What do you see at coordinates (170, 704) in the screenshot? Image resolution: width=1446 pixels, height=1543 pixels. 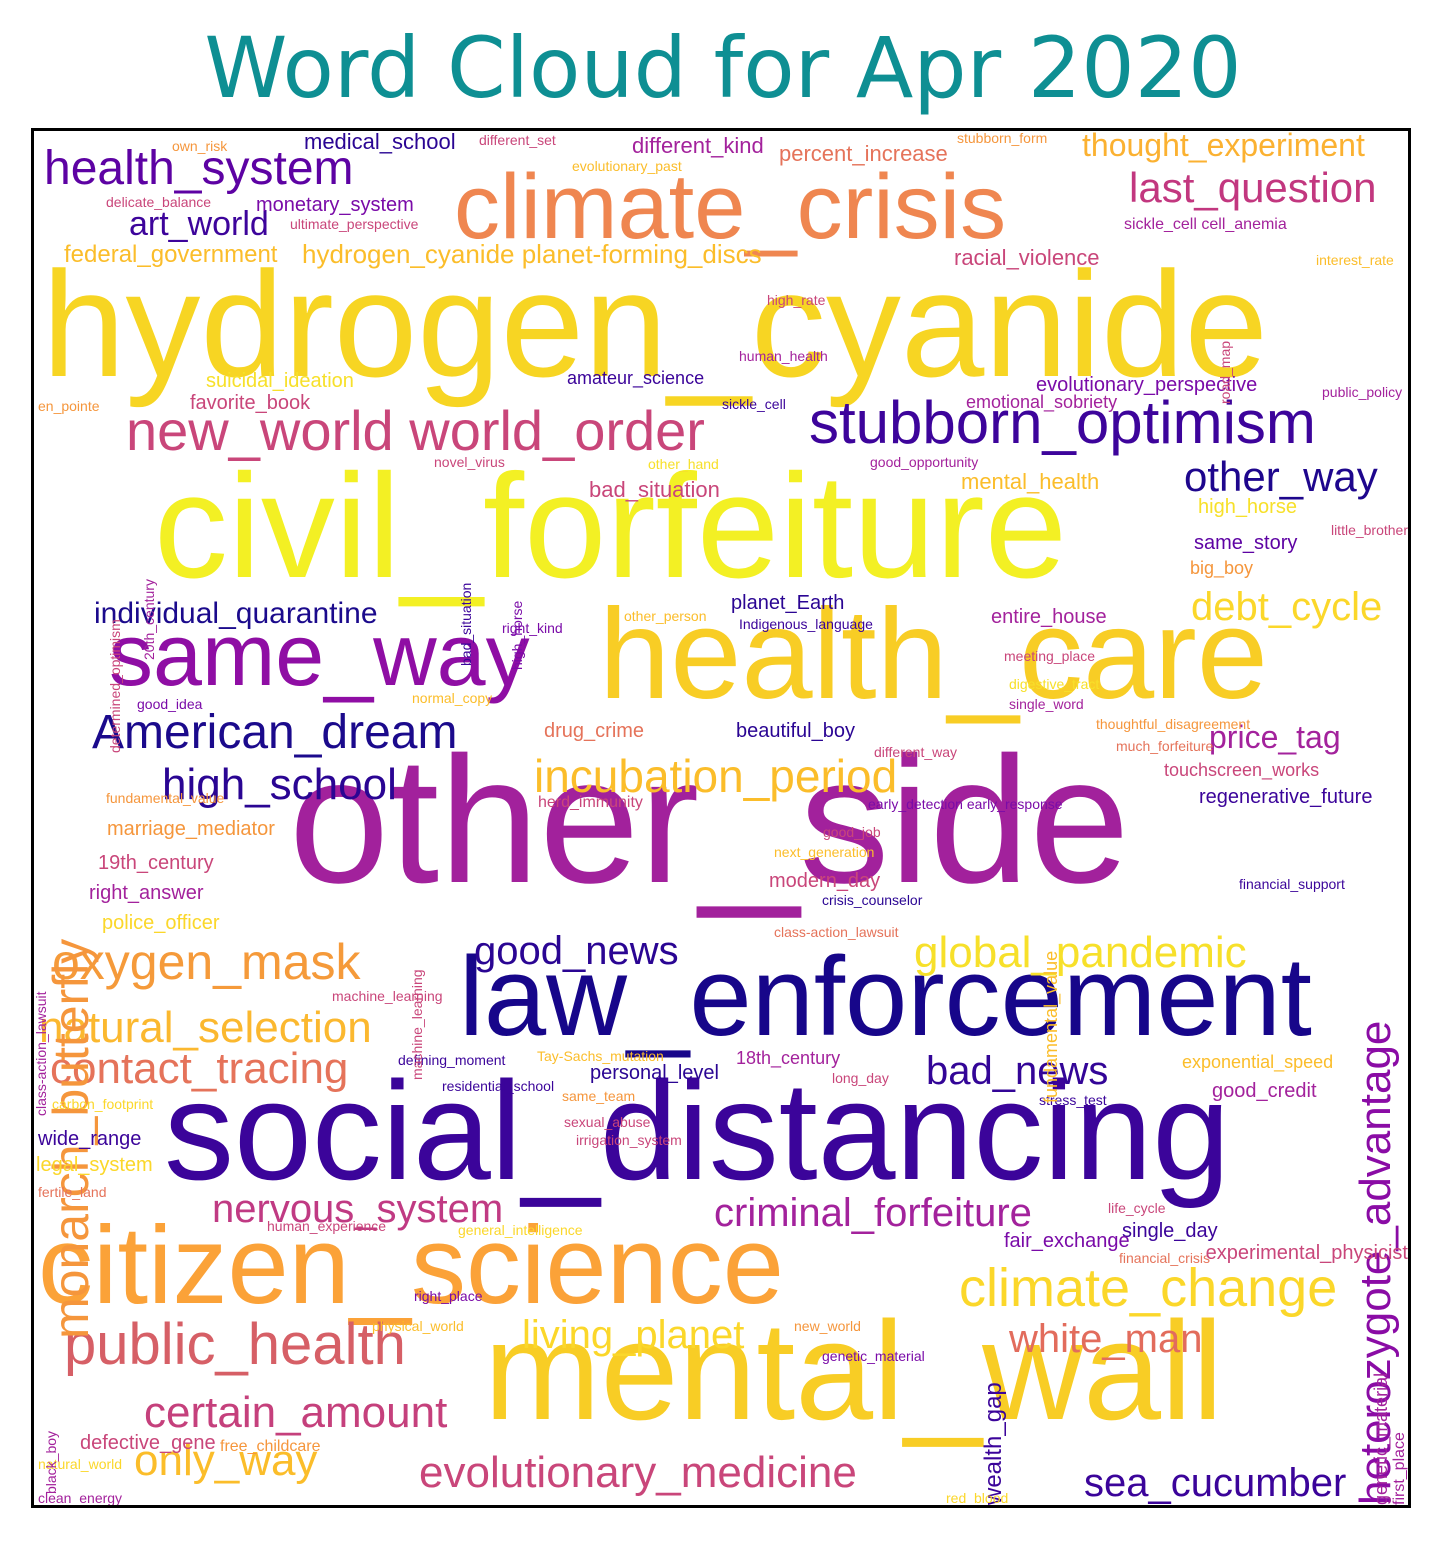 I see `word-small: good_idea` at bounding box center [170, 704].